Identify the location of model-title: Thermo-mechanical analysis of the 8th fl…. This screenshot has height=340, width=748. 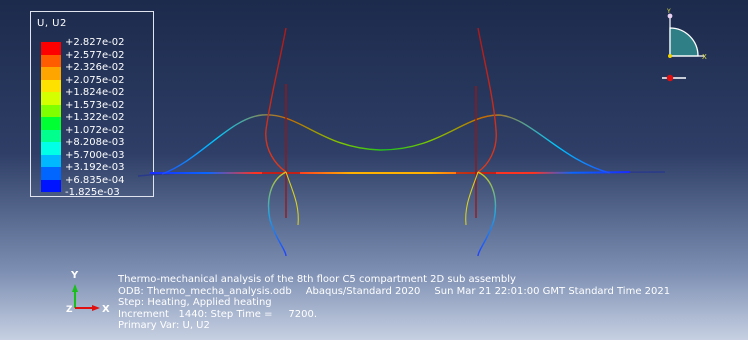
(317, 279).